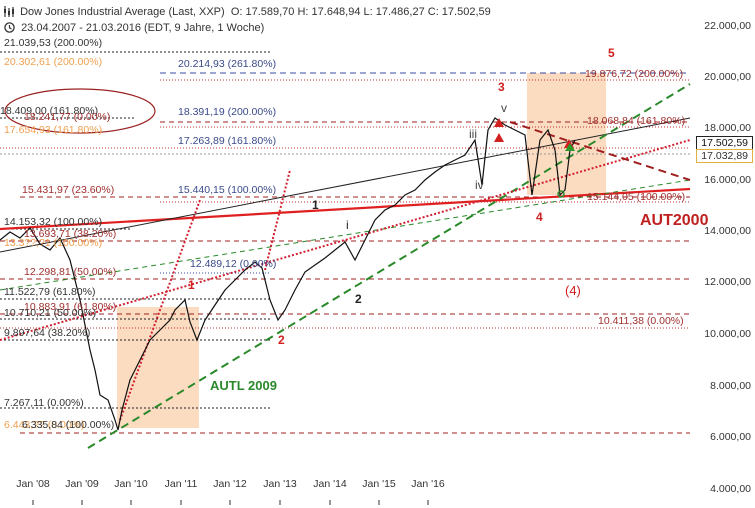 The height and width of the screenshot is (508, 755). Describe the element at coordinates (634, 74) in the screenshot. I see `fib-label: 19.876,72 (200.00%)` at that location.